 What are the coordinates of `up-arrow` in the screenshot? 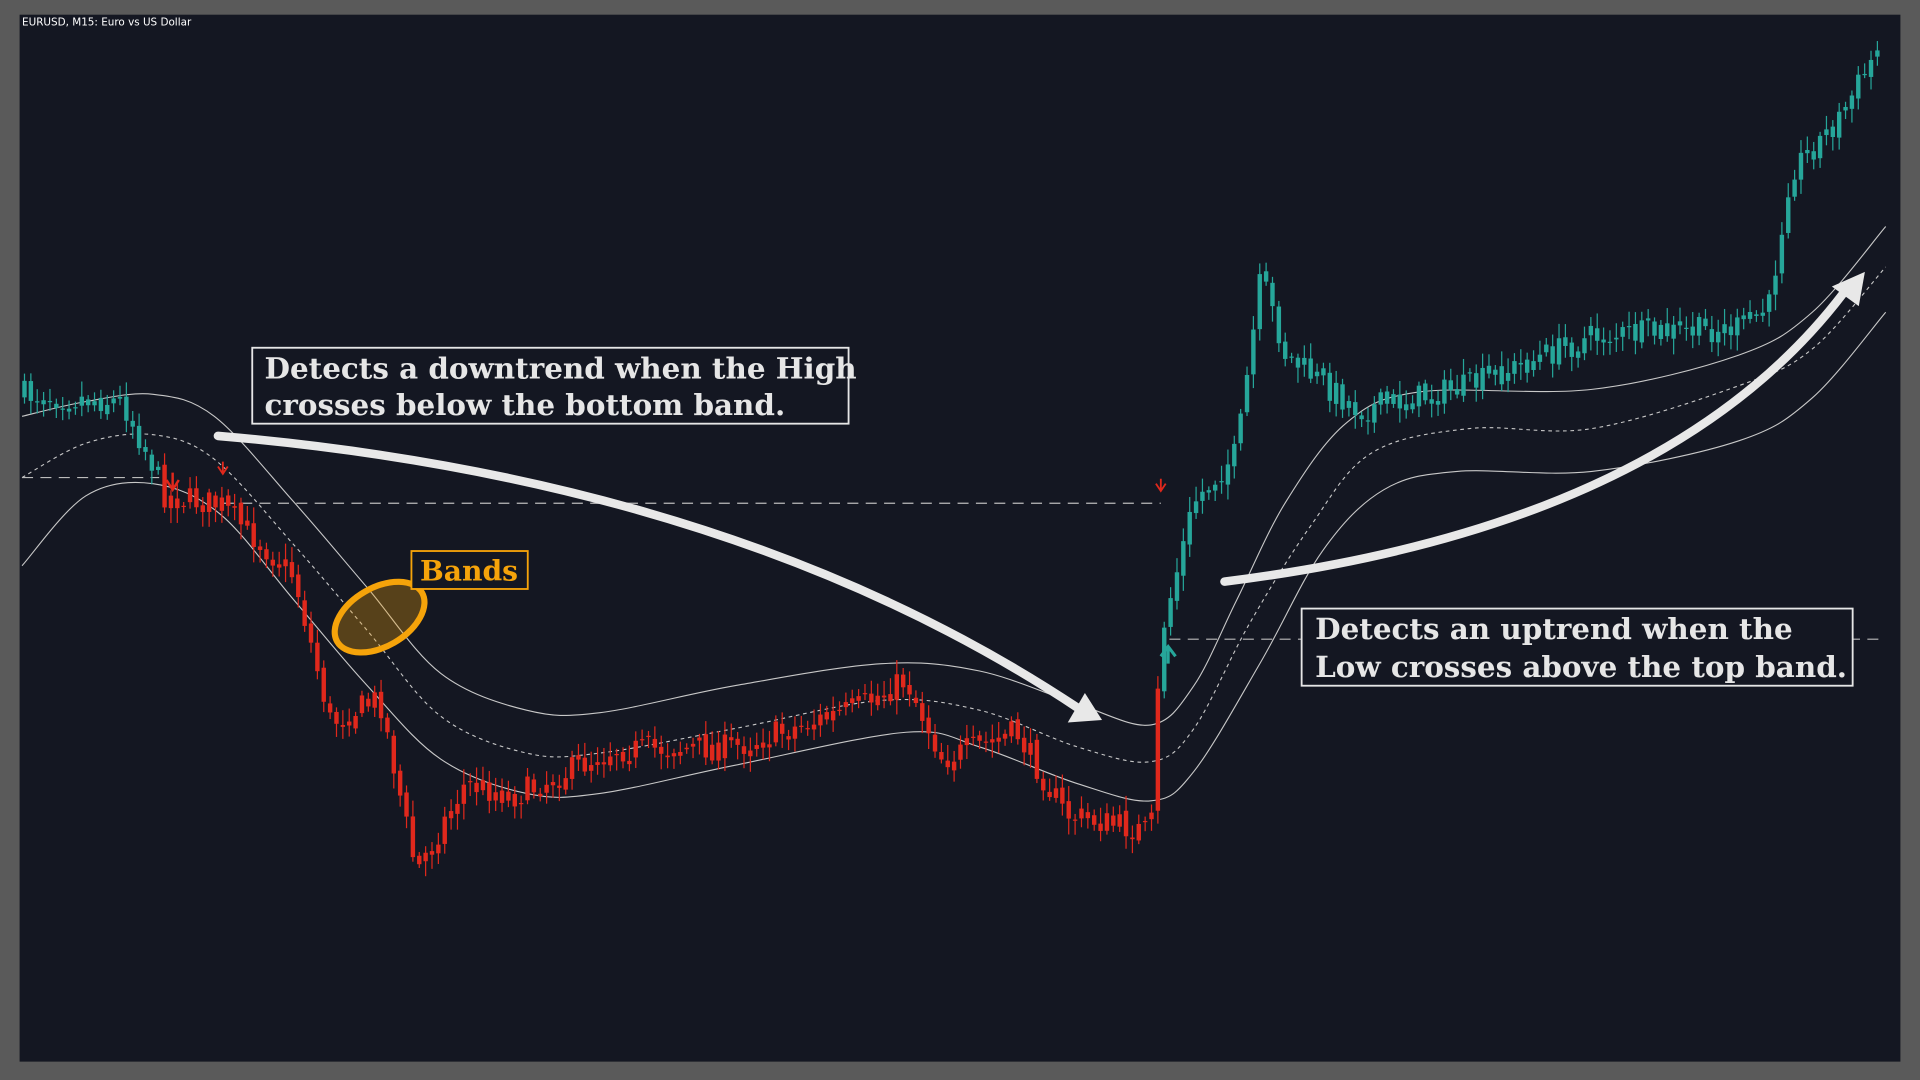 It's located at (1534, 437).